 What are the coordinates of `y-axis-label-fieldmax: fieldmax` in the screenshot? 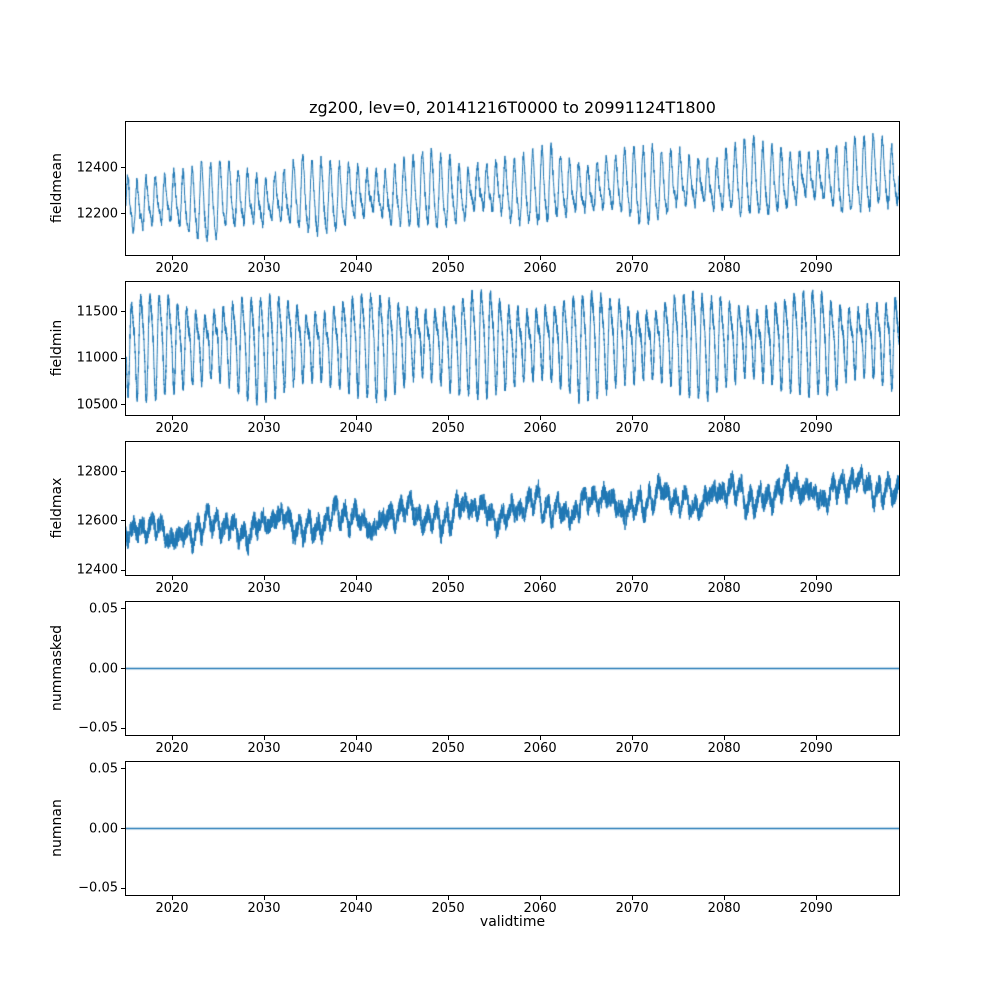 It's located at (57, 508).